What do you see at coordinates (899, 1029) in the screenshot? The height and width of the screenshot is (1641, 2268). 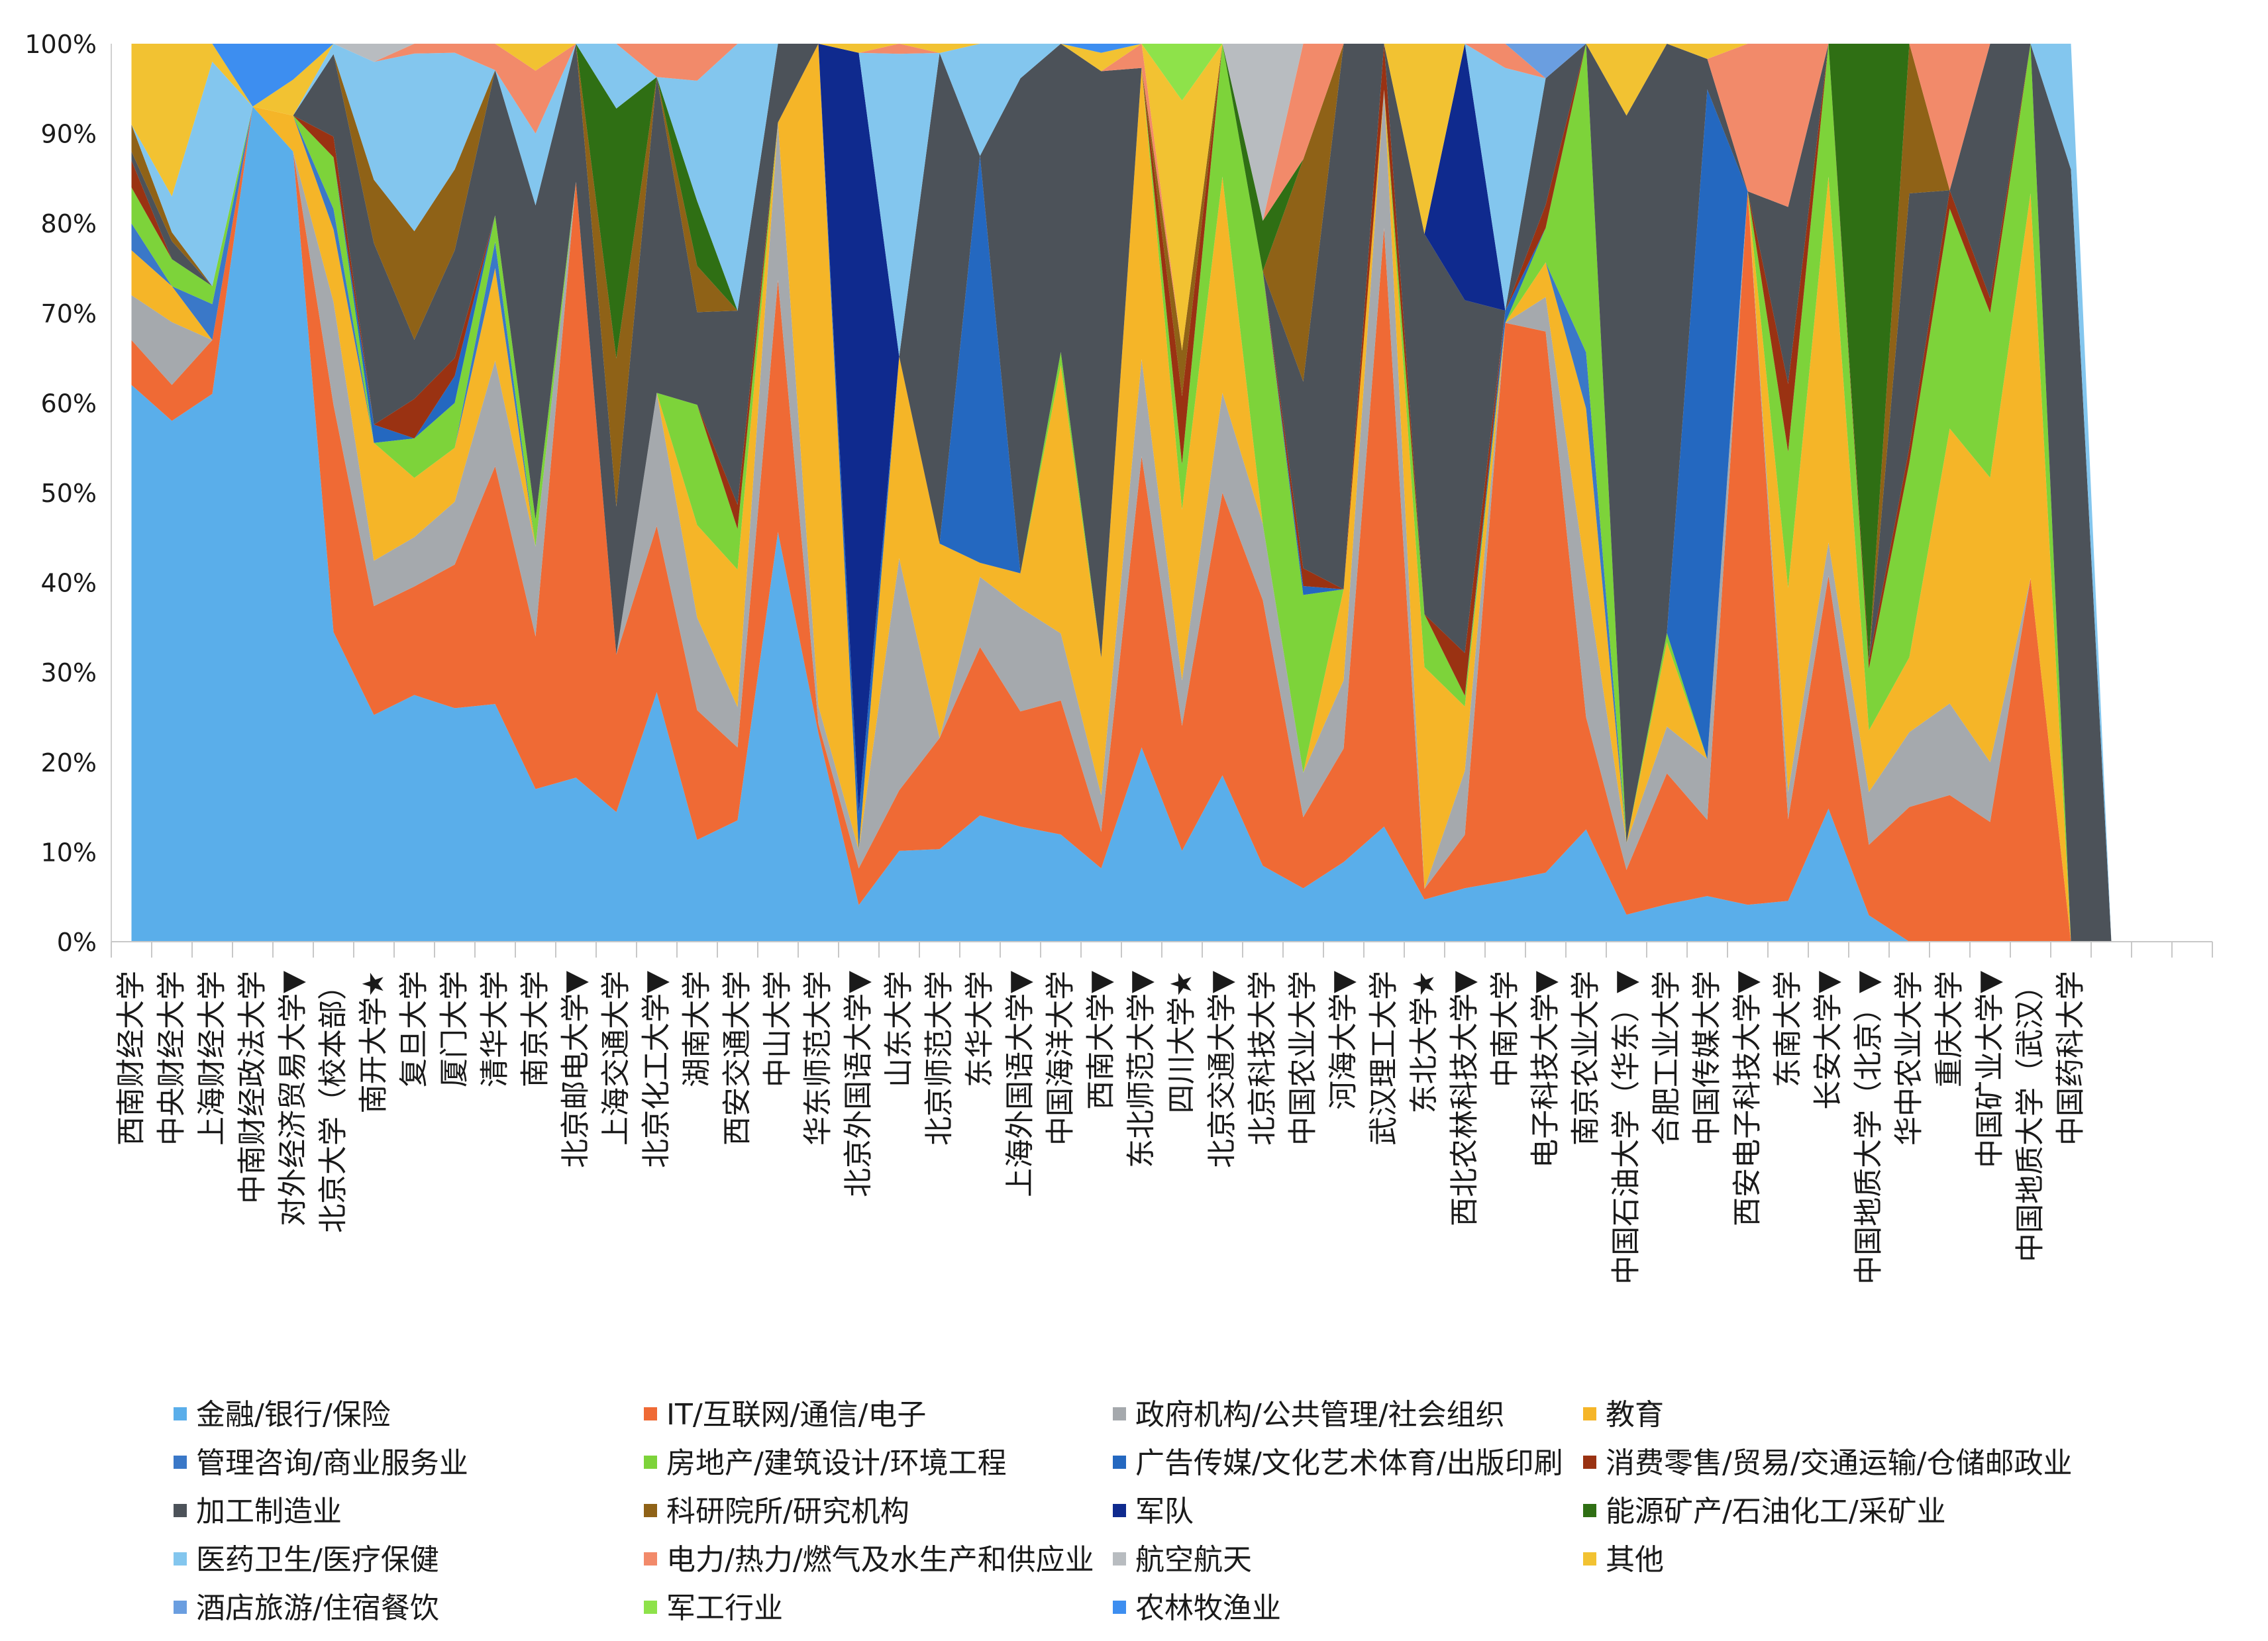 I see `x-category-label: 山东大学` at bounding box center [899, 1029].